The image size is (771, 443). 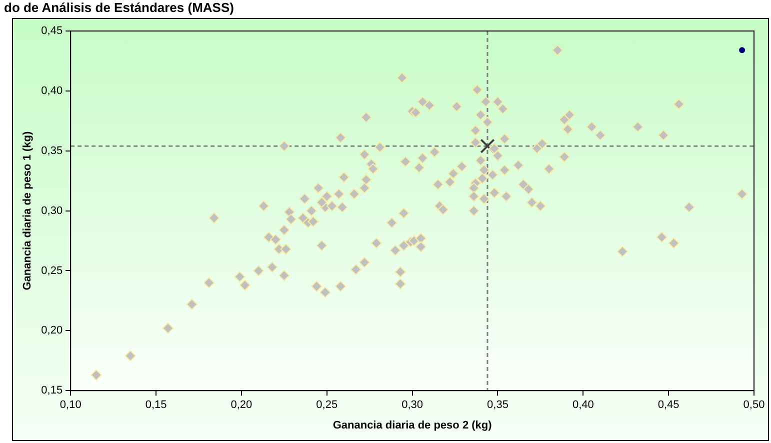 I want to click on chart-title: do de Análisis de Estándares (MASS), so click(x=119, y=8).